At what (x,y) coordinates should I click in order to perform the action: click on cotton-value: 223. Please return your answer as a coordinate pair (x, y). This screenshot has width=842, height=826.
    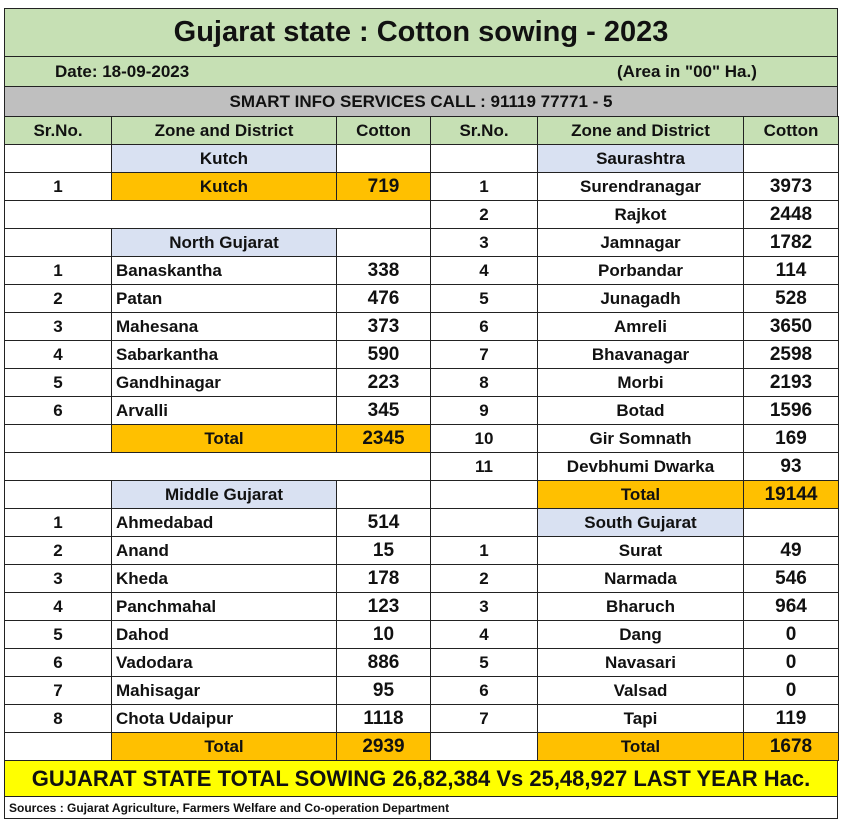
    Looking at the image, I should click on (383, 382).